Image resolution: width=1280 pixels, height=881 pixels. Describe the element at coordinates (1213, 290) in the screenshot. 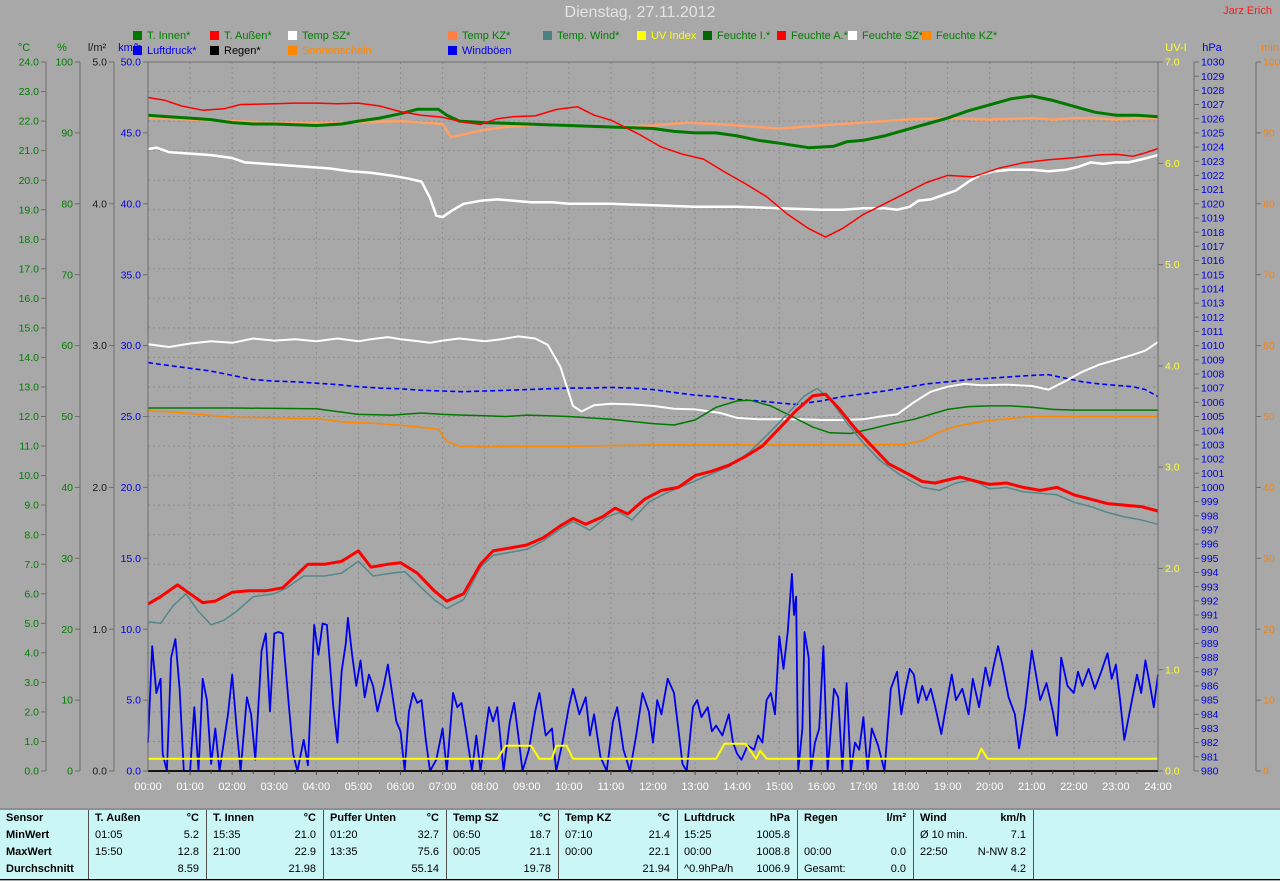

I see `svg-text: 1014` at that location.